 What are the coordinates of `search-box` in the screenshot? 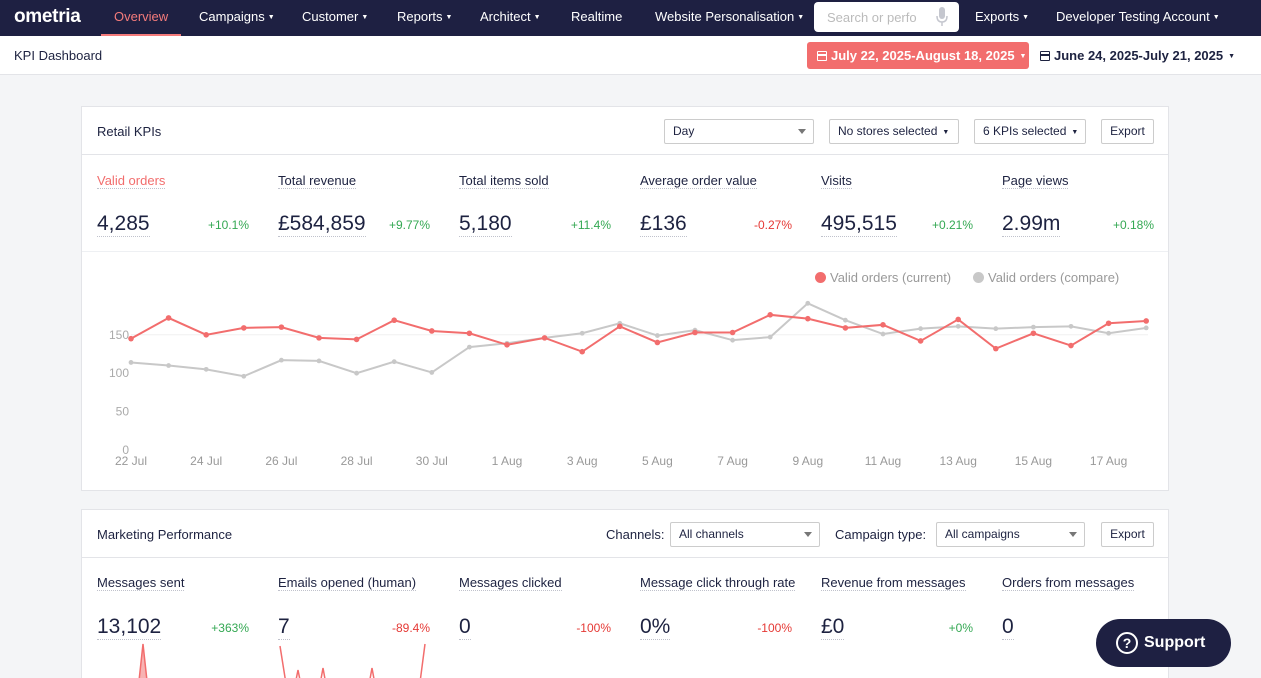 It's located at (886, 17).